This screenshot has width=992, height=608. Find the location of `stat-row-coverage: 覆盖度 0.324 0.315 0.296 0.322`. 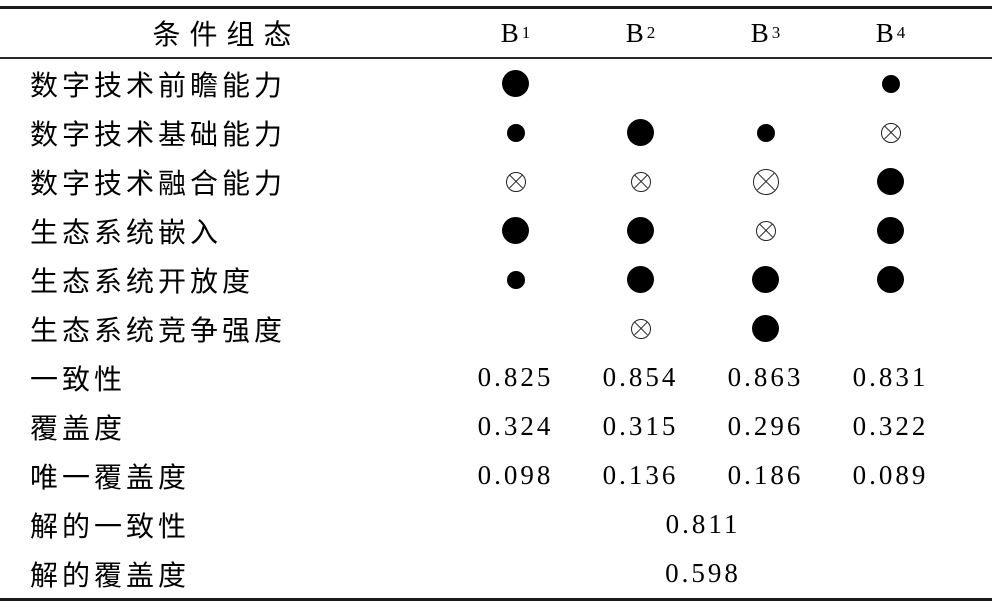

stat-row-coverage: 覆盖度 0.324 0.315 0.296 0.322 is located at coordinates (496, 426).